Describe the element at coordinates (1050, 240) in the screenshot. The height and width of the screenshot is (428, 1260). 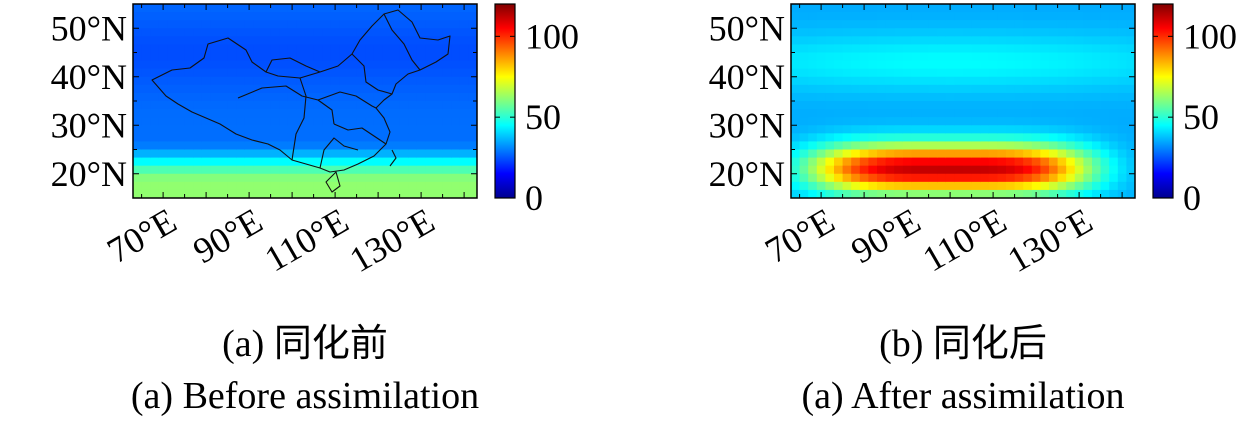
I see `x-tick-label: 130°E` at that location.